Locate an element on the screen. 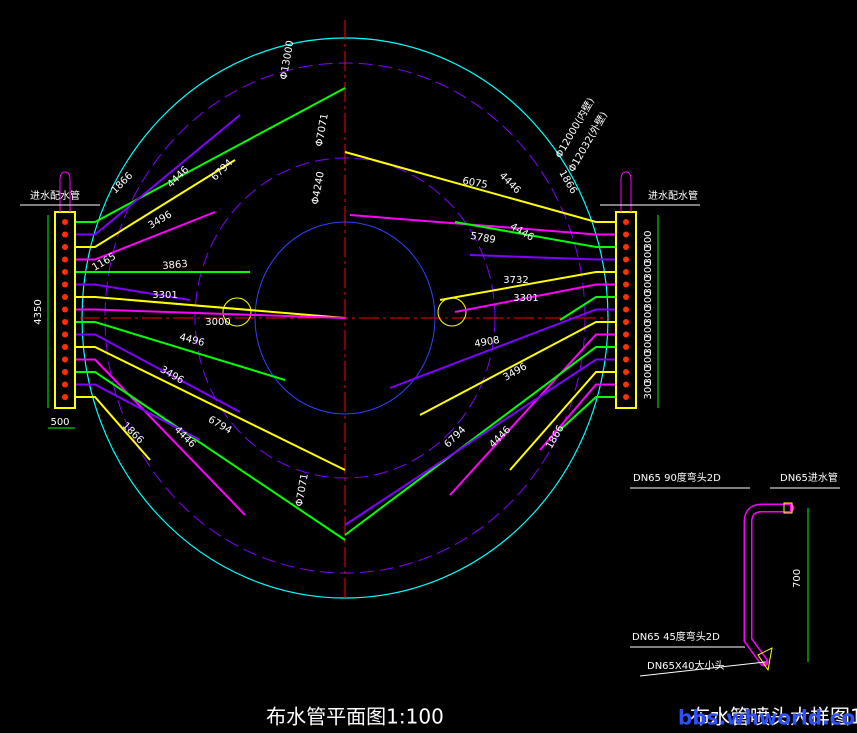 Image resolution: width=857 pixels, height=733 pixels. left-header is located at coordinates (65, 310).